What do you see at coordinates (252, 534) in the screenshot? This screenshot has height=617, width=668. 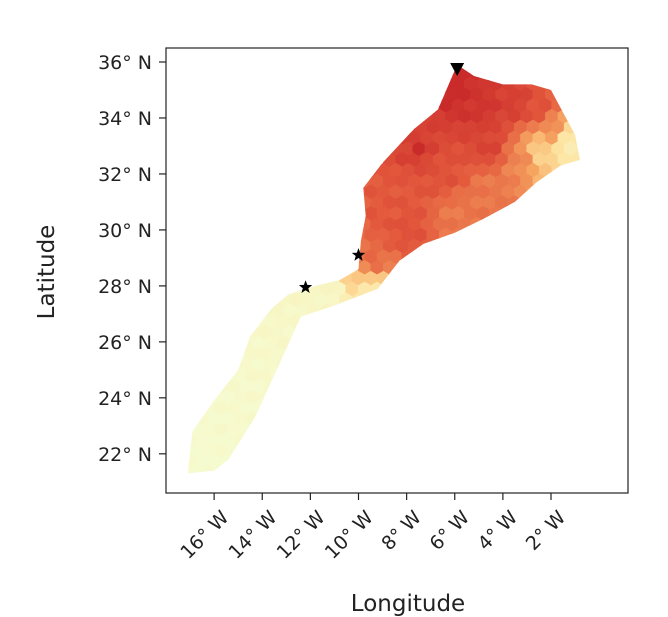 I see `x-tick-label: 14° W` at bounding box center [252, 534].